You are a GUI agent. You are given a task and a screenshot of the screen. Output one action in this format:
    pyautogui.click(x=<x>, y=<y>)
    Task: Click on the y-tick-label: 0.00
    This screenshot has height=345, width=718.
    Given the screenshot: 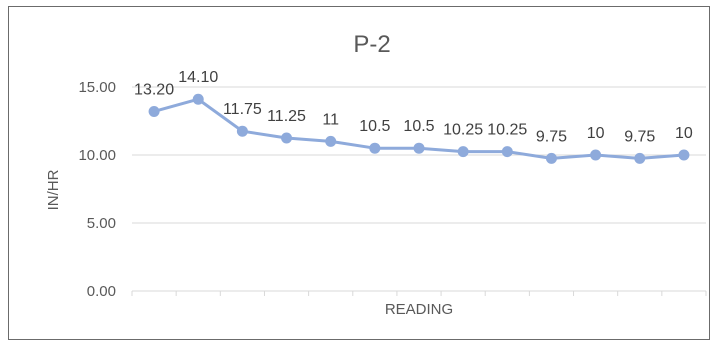 What is the action you would take?
    pyautogui.click(x=101, y=291)
    